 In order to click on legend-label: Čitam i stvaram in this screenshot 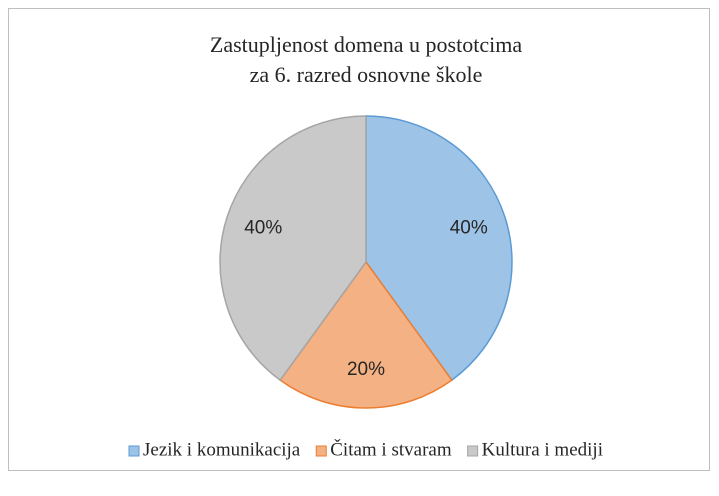, I will do `click(391, 449)`.